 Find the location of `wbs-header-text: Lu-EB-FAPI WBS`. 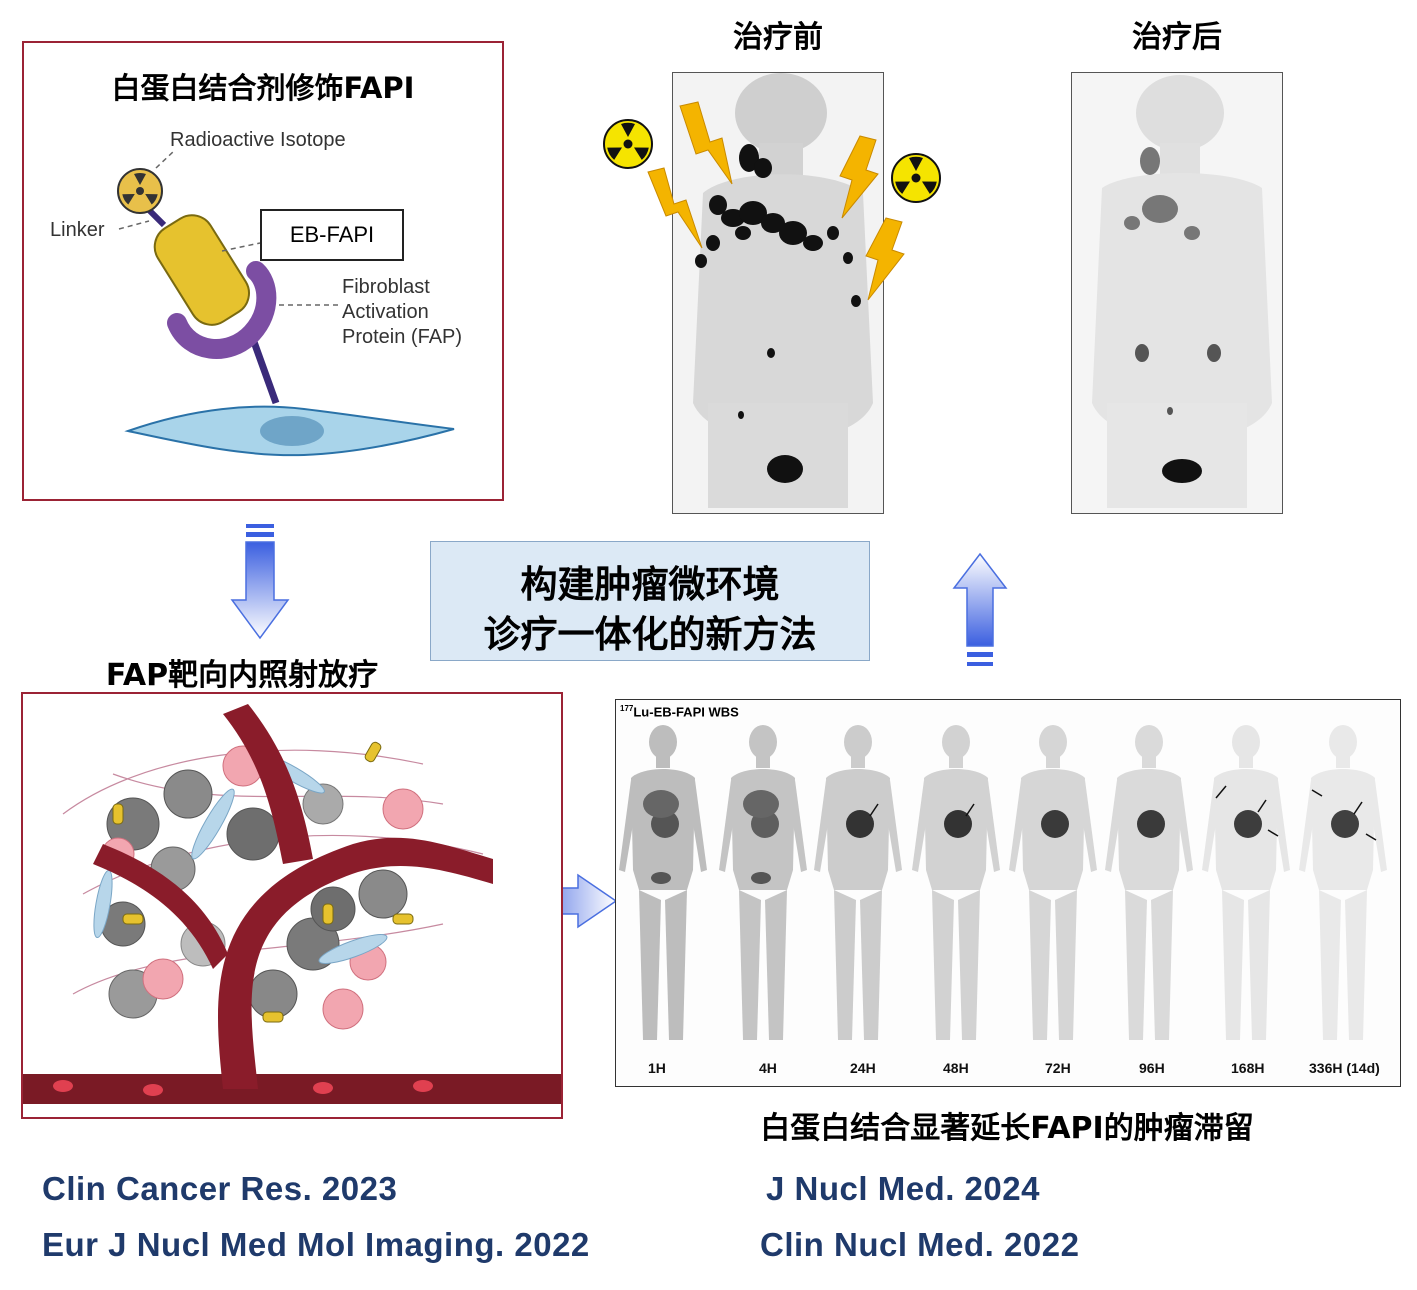

wbs-header-text: Lu-EB-FAPI WBS is located at coordinates (686, 712).